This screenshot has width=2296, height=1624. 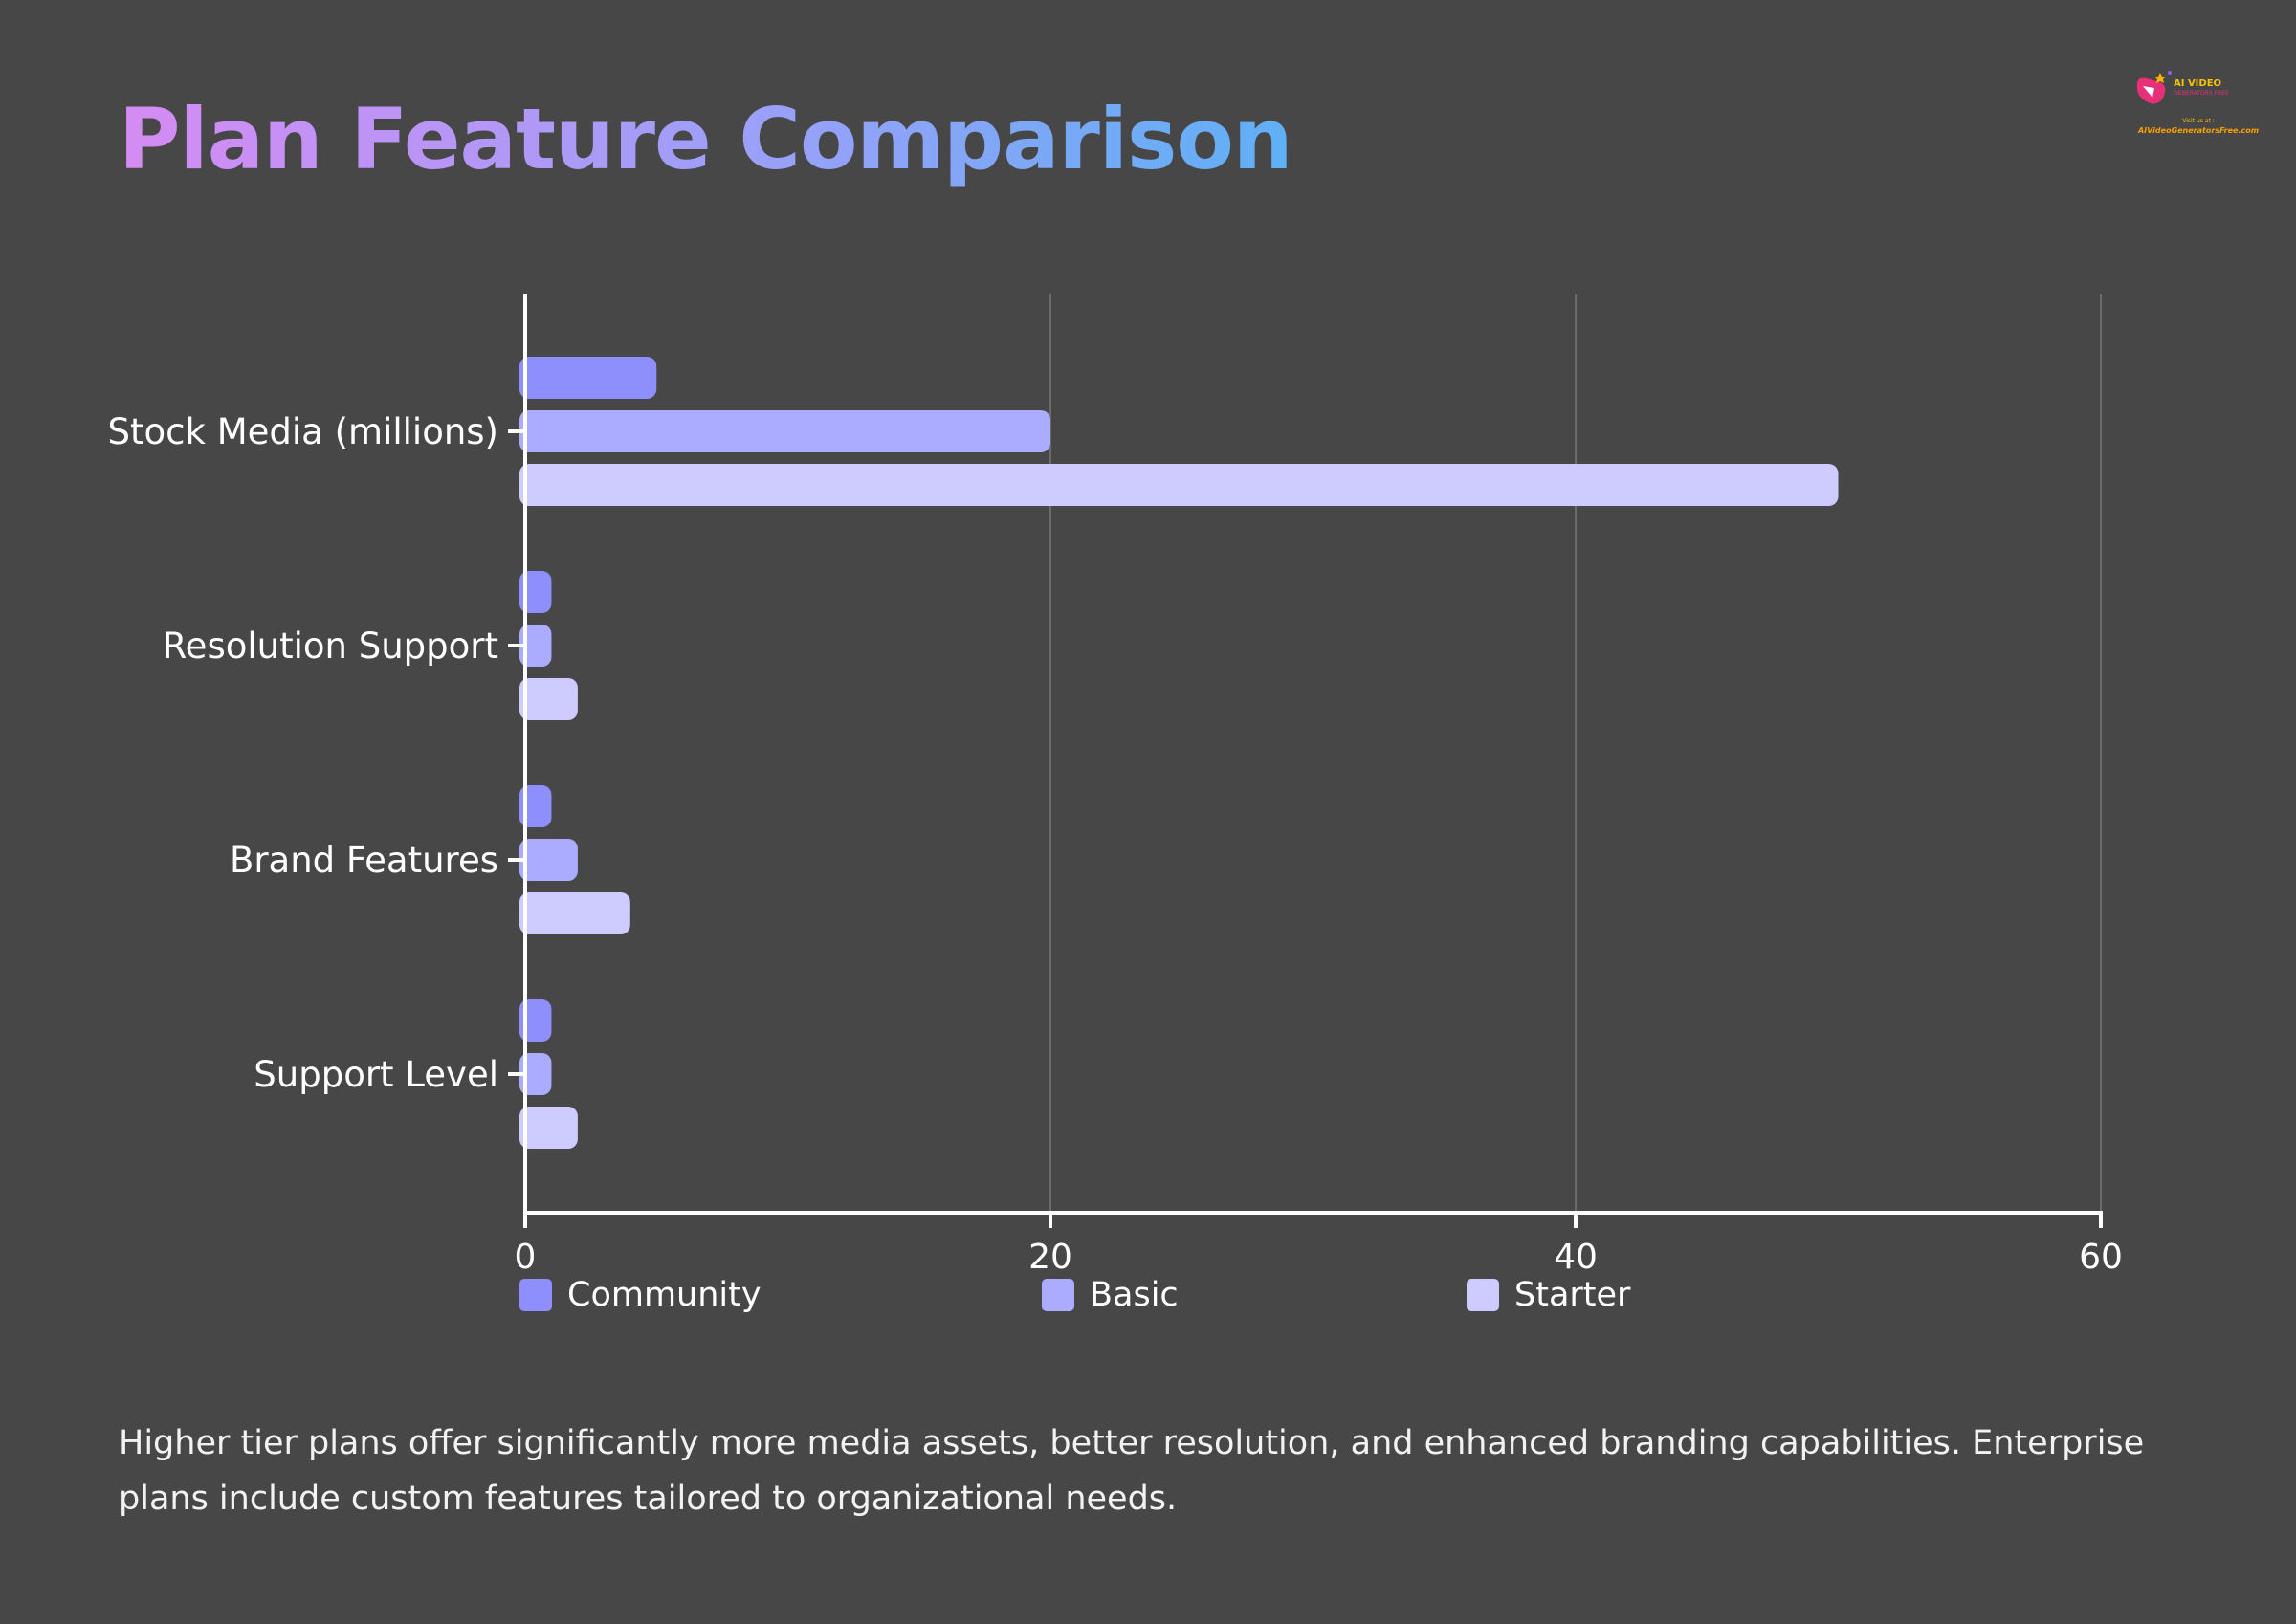 I want to click on legend-item-starter: Starter, so click(x=1549, y=1295).